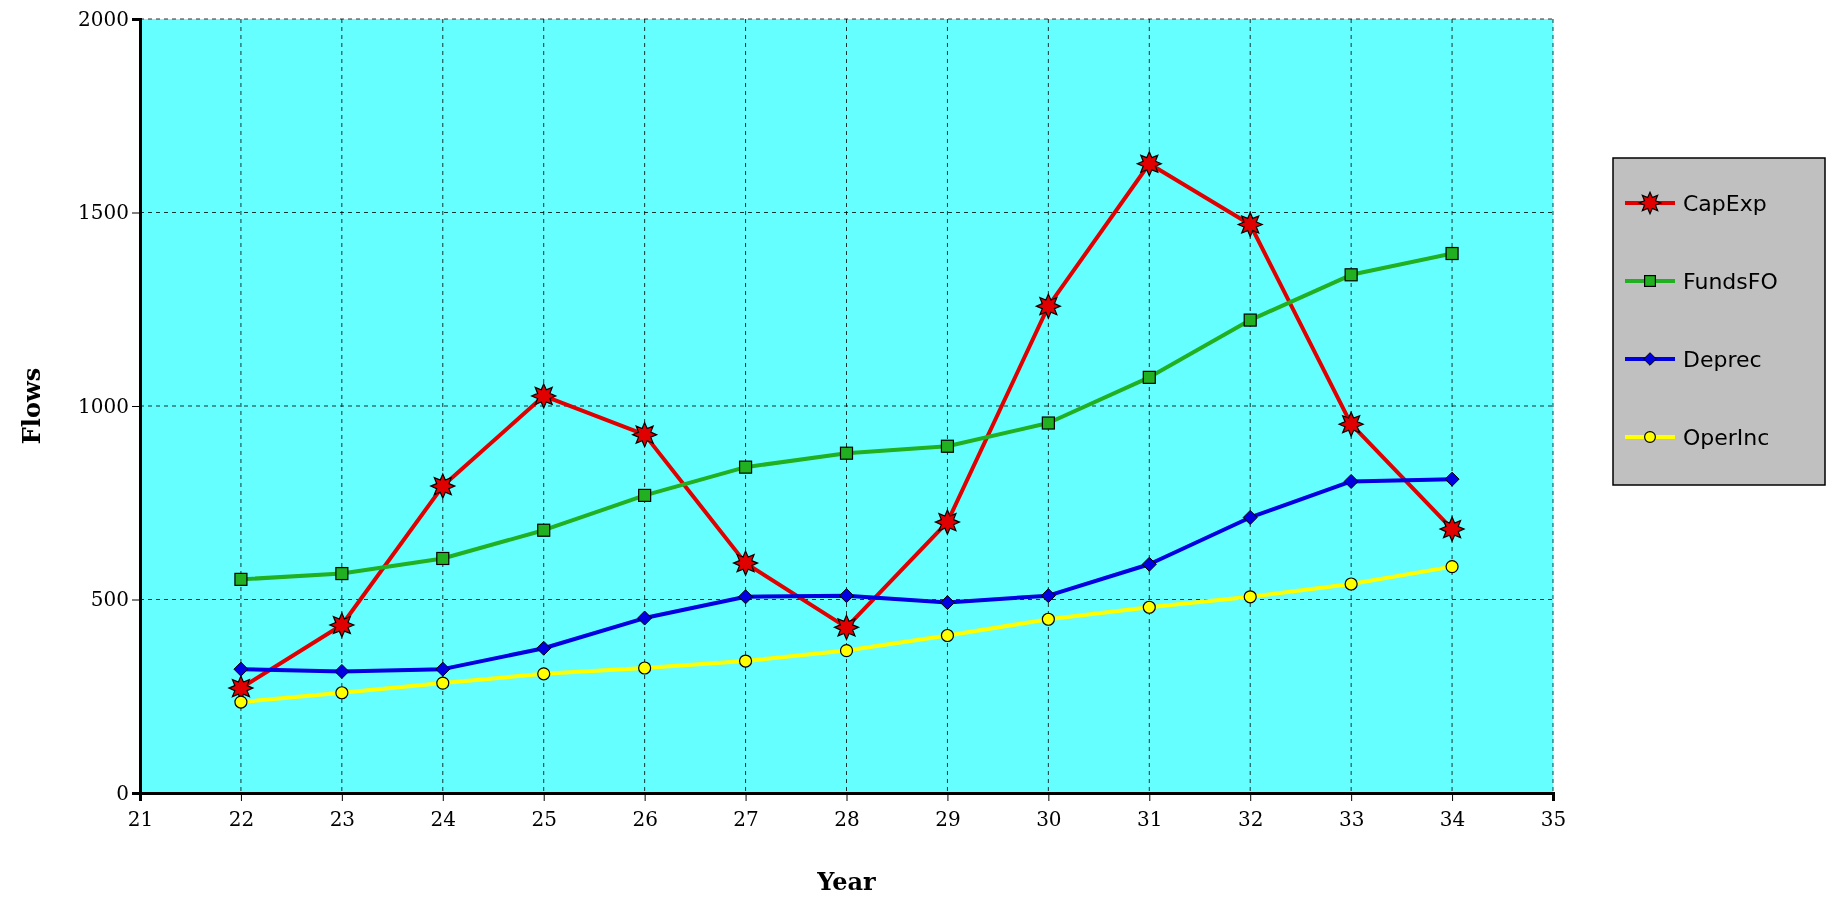 The height and width of the screenshot is (901, 1831). Describe the element at coordinates (103, 212) in the screenshot. I see `y-tick-label: 1500` at that location.